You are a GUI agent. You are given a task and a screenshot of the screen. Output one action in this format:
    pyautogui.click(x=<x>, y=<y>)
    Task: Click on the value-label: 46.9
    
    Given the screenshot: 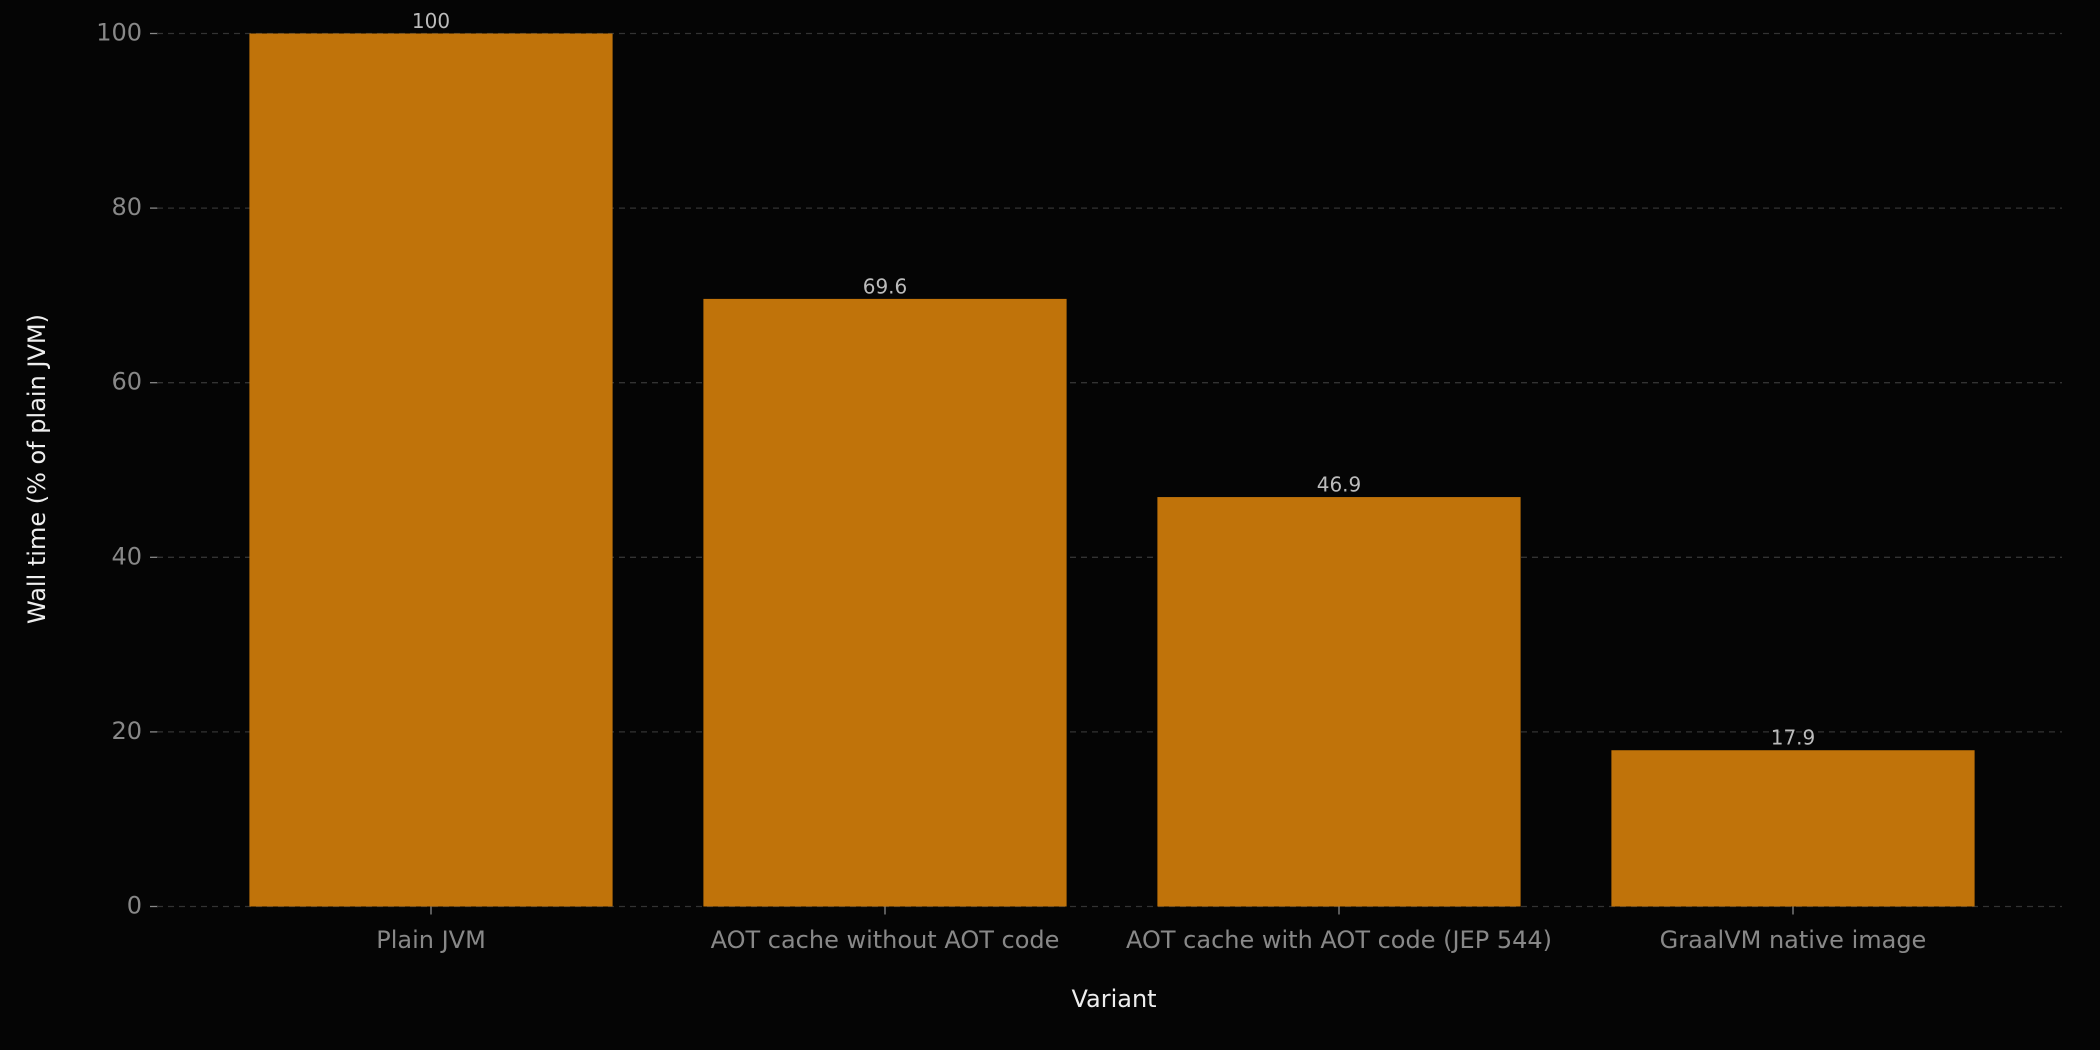 What is the action you would take?
    pyautogui.click(x=1339, y=485)
    